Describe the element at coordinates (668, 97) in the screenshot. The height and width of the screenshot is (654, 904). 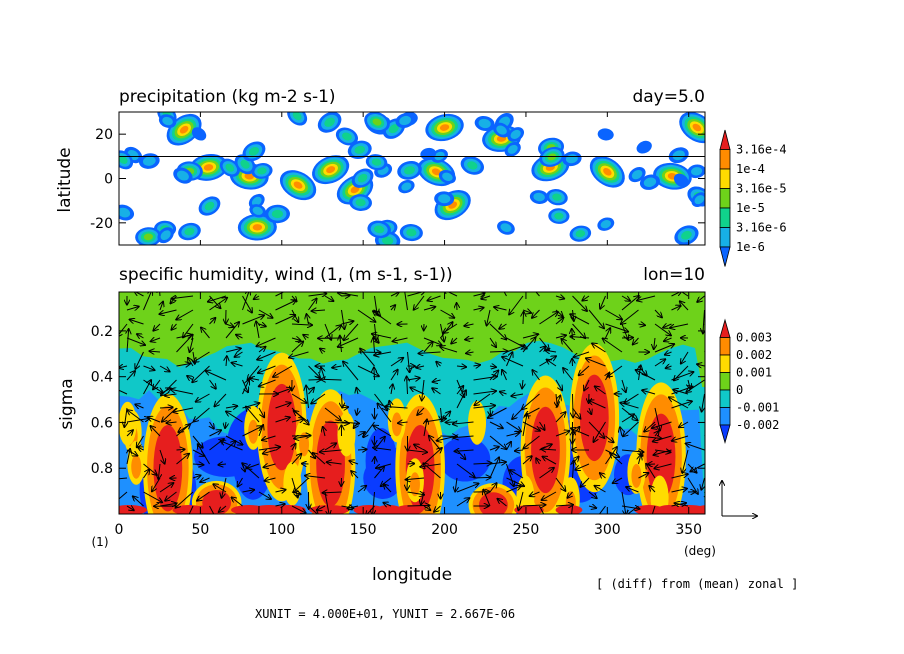
I see `precip-day-label: day=5.0` at that location.